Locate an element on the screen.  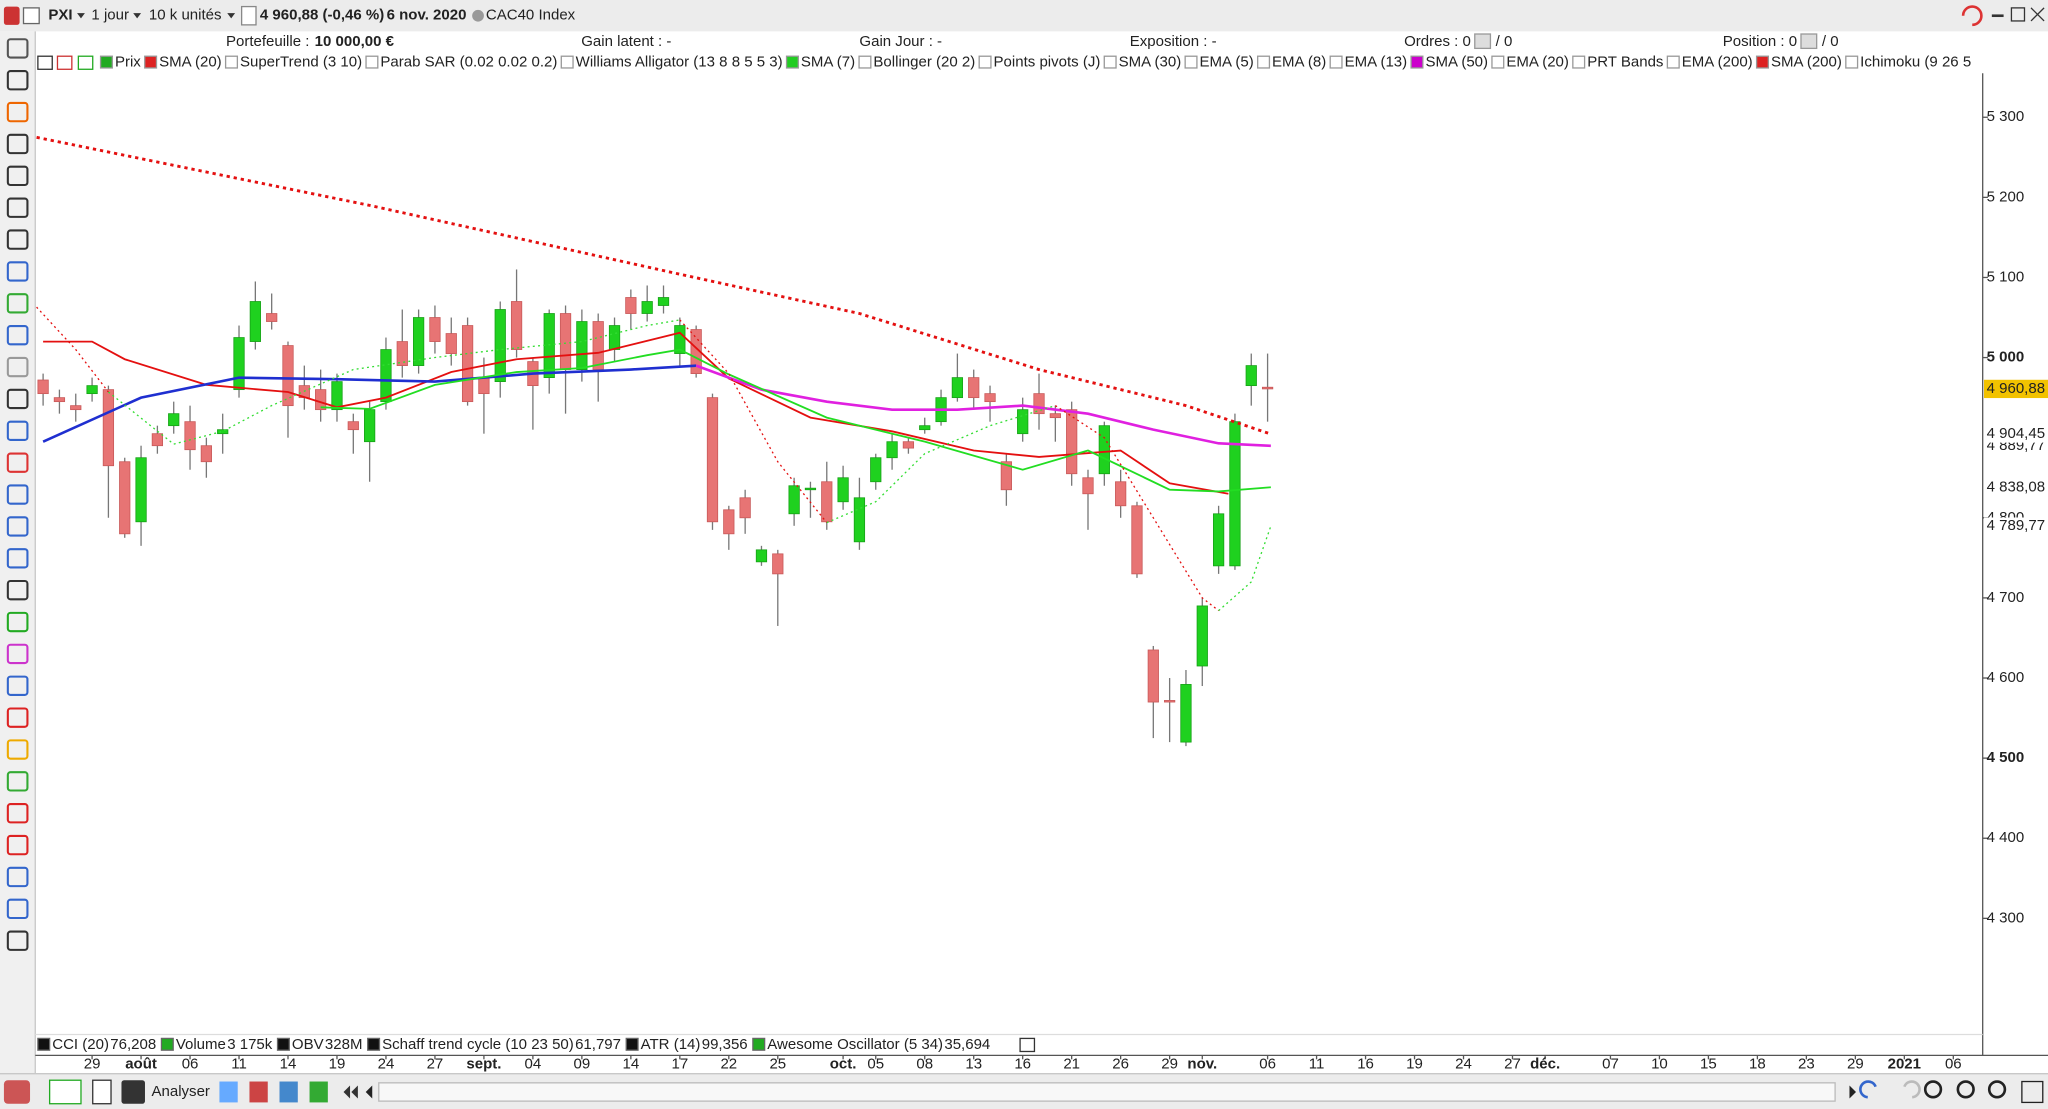
scroll-right is located at coordinates (1852, 1092).